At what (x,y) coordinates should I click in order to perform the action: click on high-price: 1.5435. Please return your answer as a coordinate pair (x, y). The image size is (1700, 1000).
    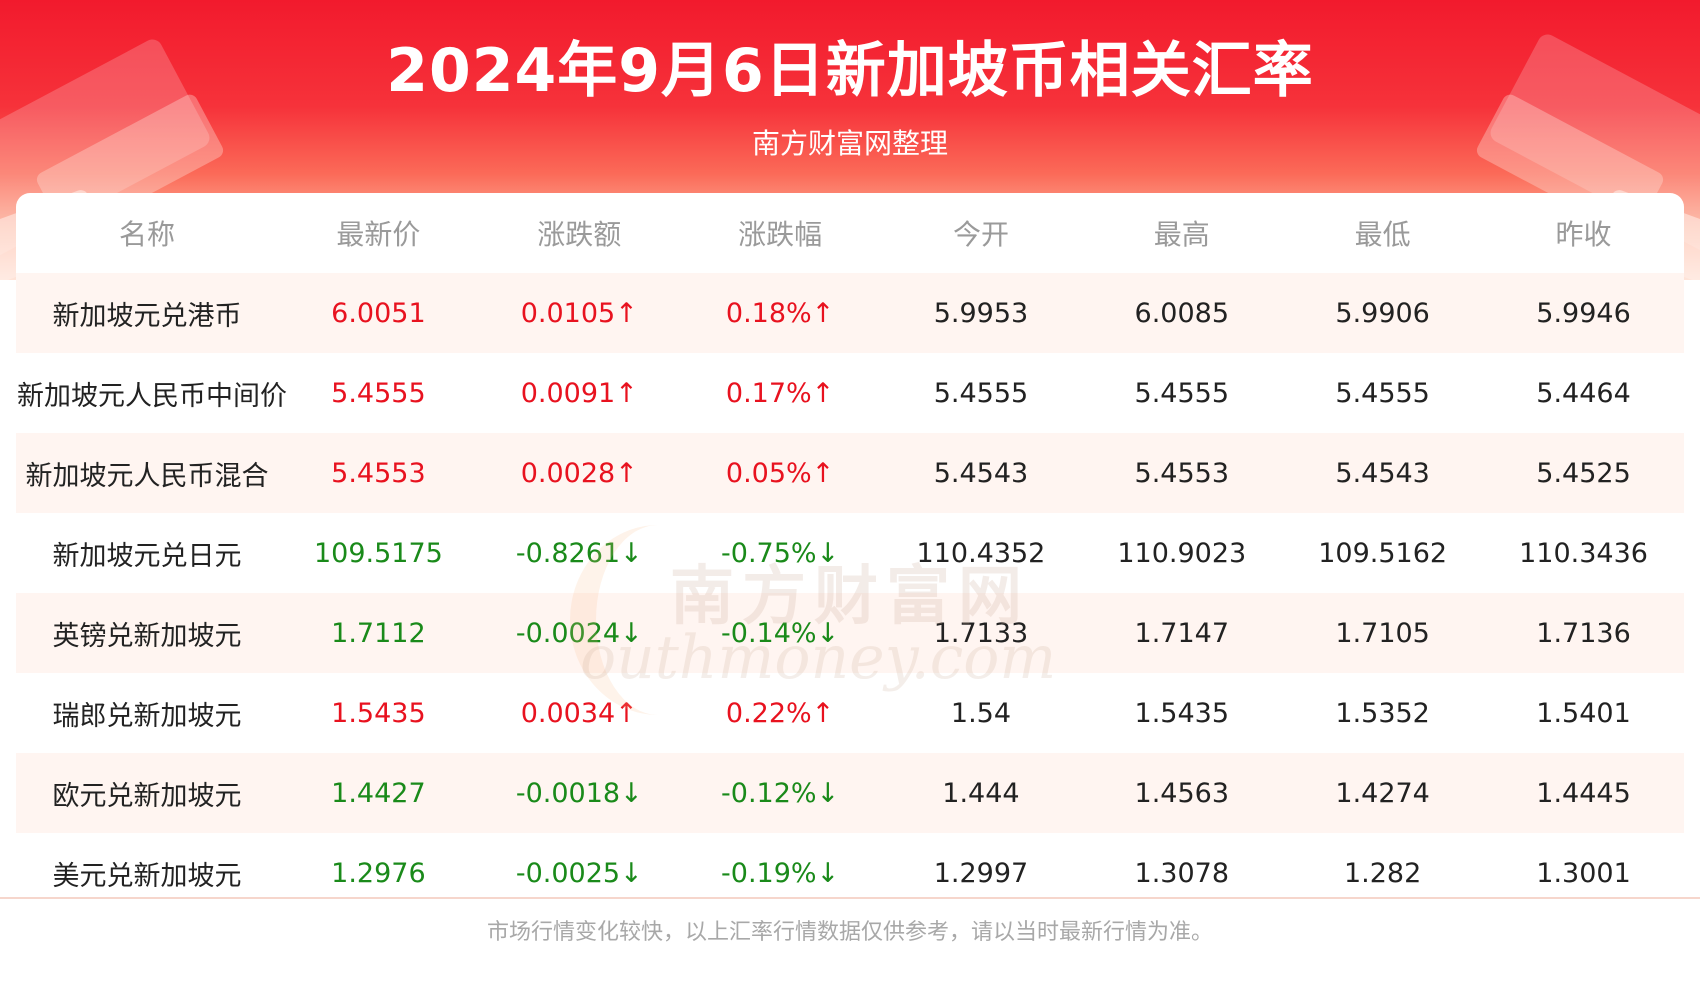
    Looking at the image, I should click on (1182, 713).